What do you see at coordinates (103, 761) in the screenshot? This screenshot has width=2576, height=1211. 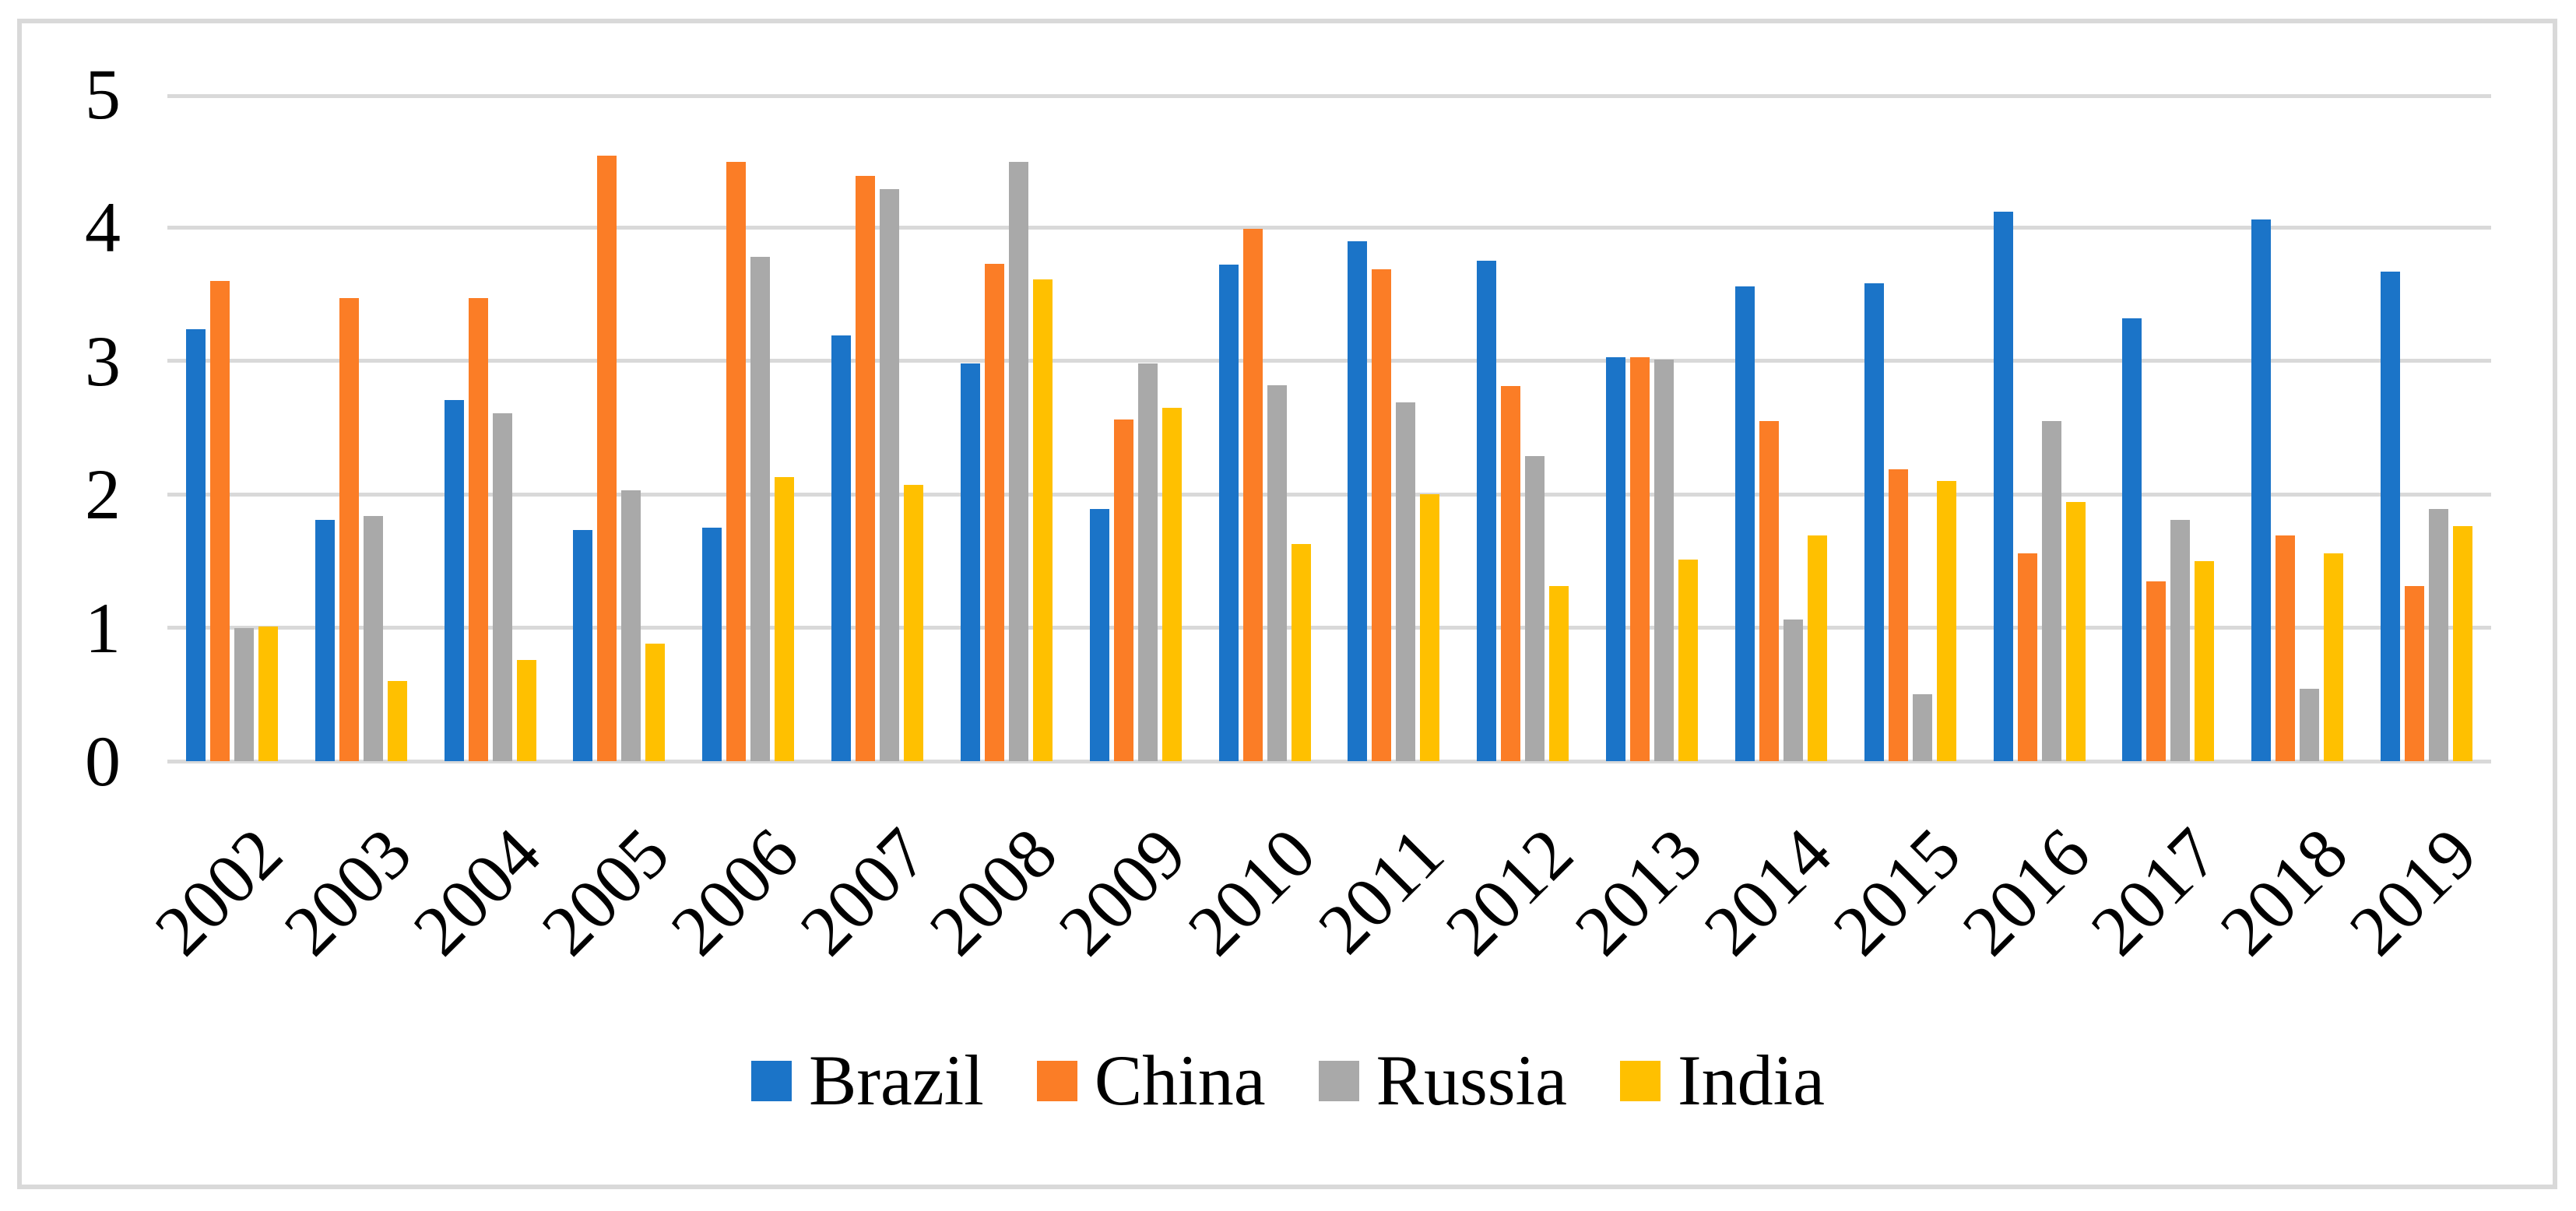 I see `y-tick-label-0: 0` at bounding box center [103, 761].